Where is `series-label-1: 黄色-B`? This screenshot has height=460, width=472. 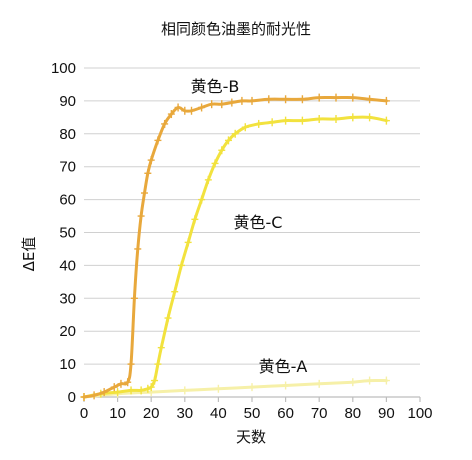 series-label-1: 黄色-B is located at coordinates (215, 86).